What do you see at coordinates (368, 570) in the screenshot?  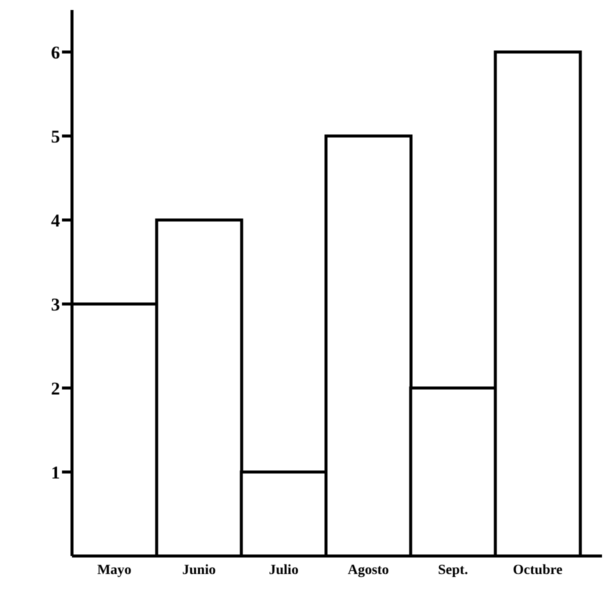 I see `x-tick-label: Agosto` at bounding box center [368, 570].